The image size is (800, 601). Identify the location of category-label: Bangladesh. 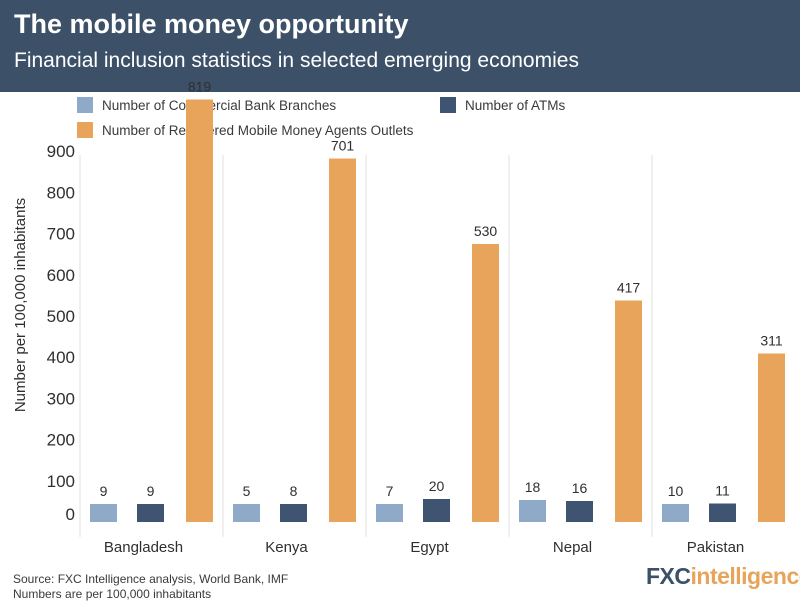
(143, 547).